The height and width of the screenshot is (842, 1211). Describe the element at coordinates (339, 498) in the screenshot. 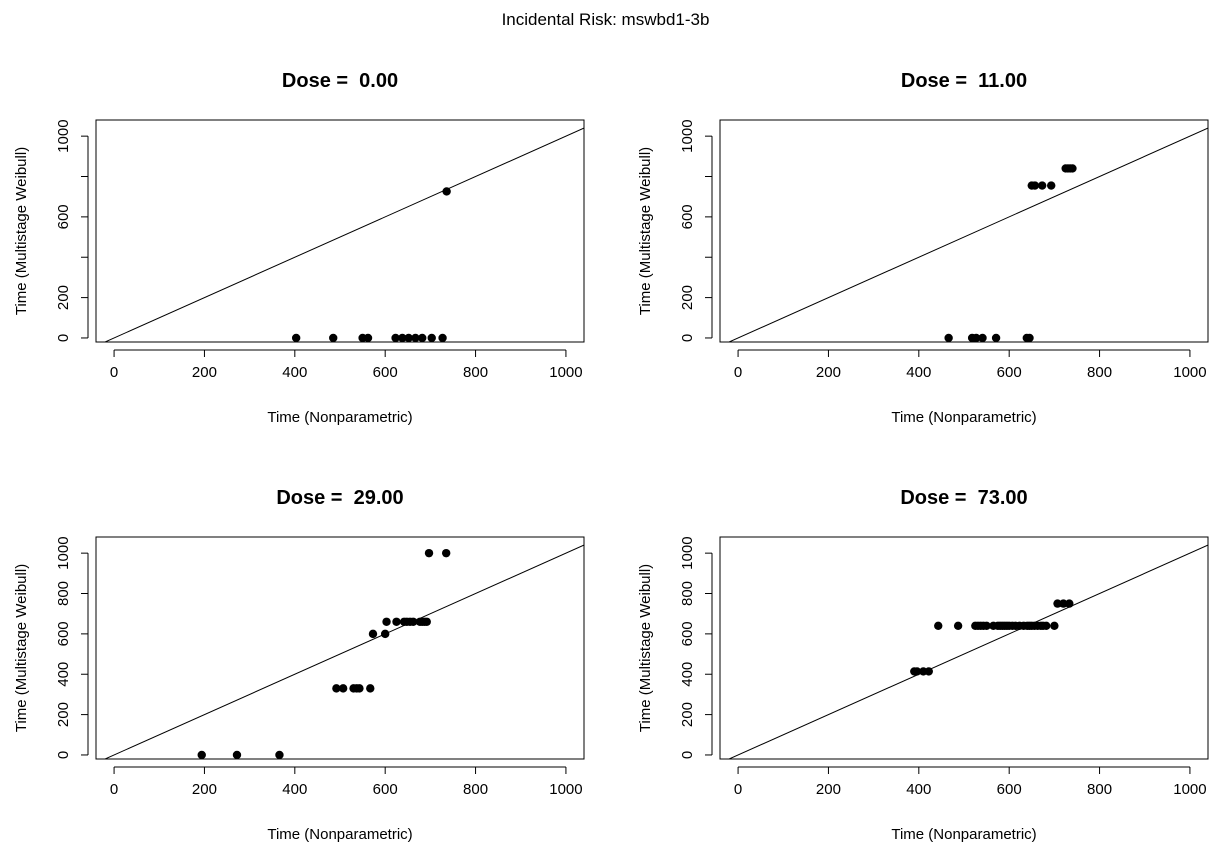

I see `panel-title: Dose = 29.00` at that location.